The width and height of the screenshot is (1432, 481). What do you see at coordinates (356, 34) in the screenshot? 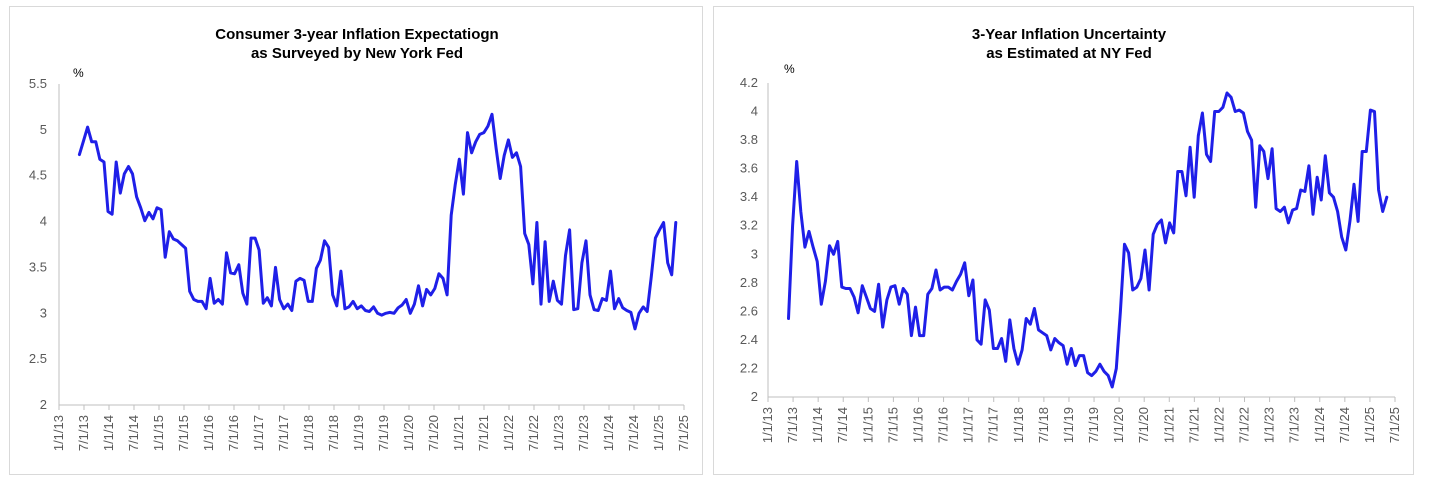
I see `chart-title: Consumer 3-year Inflation Expectatiogn` at bounding box center [356, 34].